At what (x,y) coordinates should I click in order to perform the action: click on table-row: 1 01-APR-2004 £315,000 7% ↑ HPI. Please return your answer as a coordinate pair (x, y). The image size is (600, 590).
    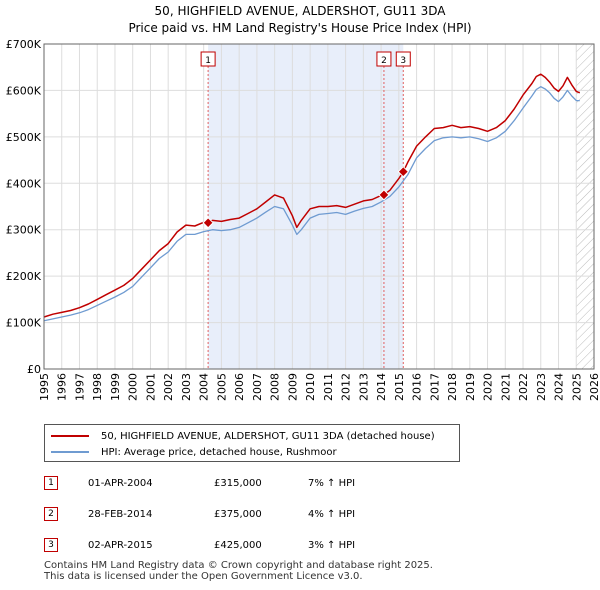
    Looking at the image, I should click on (244, 484).